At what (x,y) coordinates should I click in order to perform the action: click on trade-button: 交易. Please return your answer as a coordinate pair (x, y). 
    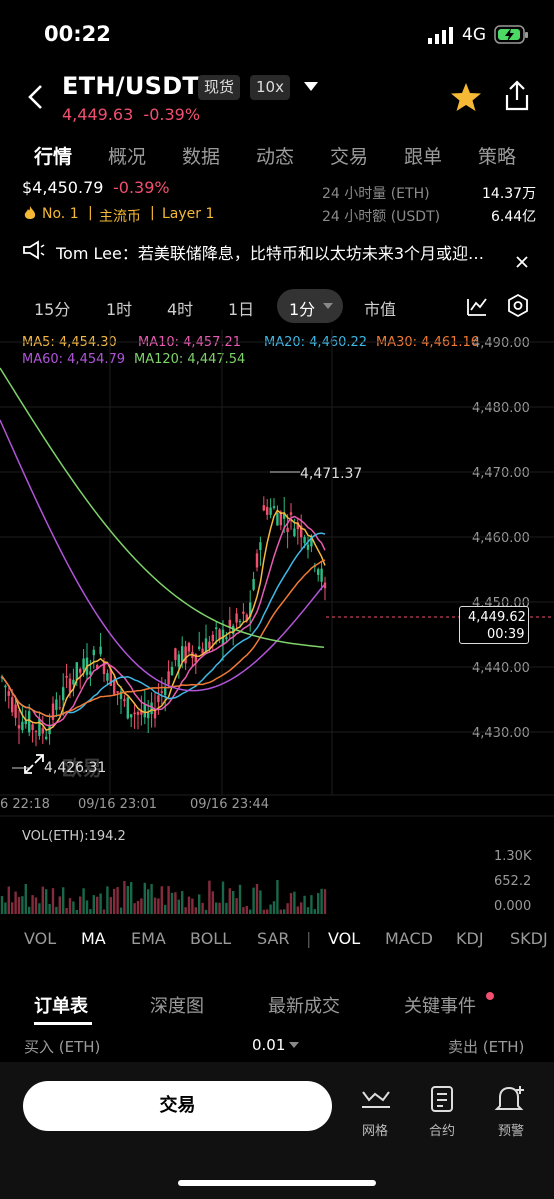
    Looking at the image, I should click on (177, 1106).